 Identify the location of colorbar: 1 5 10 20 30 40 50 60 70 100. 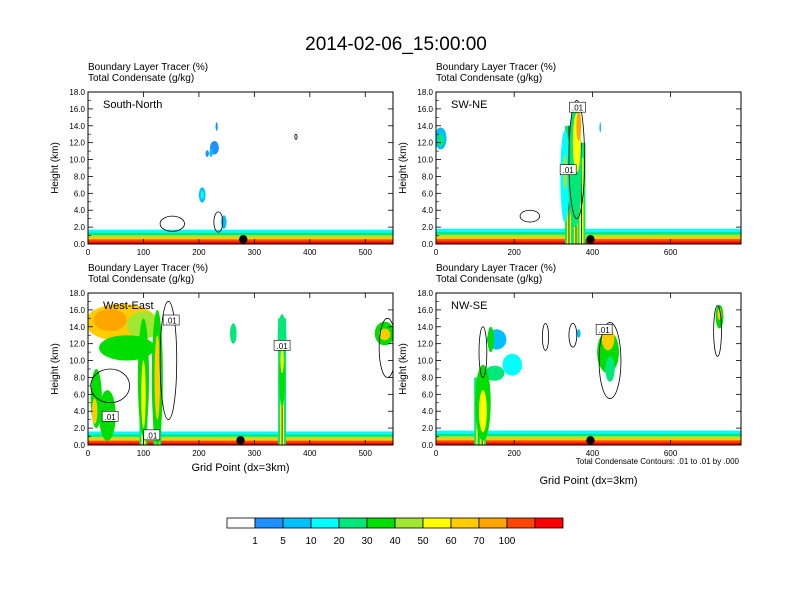
(395, 532).